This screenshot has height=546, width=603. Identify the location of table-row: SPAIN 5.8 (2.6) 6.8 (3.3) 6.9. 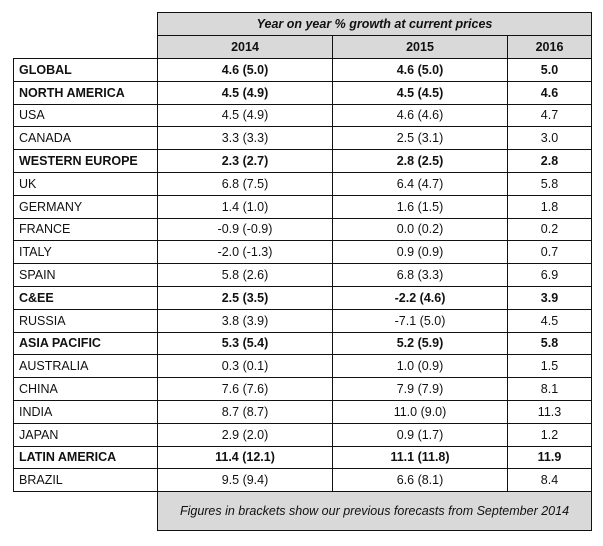
(302, 275).